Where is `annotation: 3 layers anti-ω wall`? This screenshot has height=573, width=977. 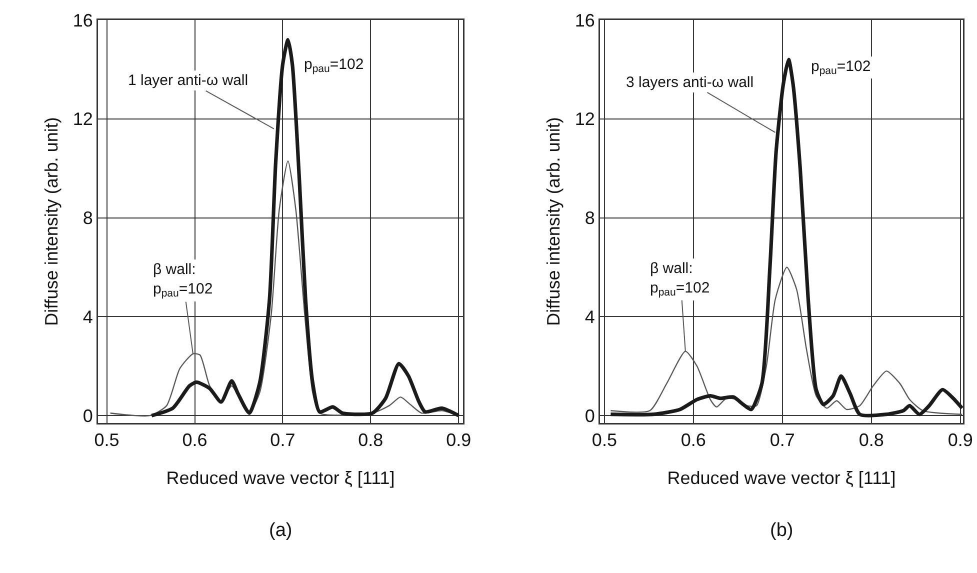
annotation: 3 layers anti-ω wall is located at coordinates (690, 82).